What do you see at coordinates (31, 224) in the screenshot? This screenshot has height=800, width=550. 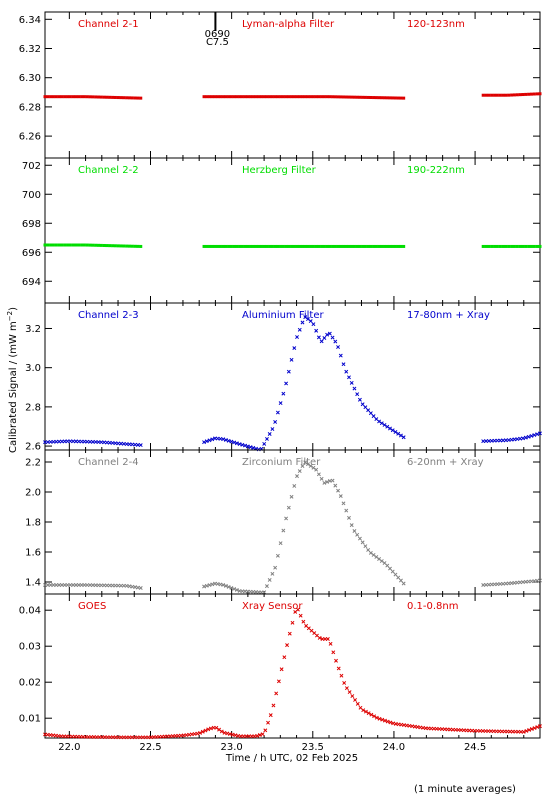 I see `y-tick-label: 698` at bounding box center [31, 224].